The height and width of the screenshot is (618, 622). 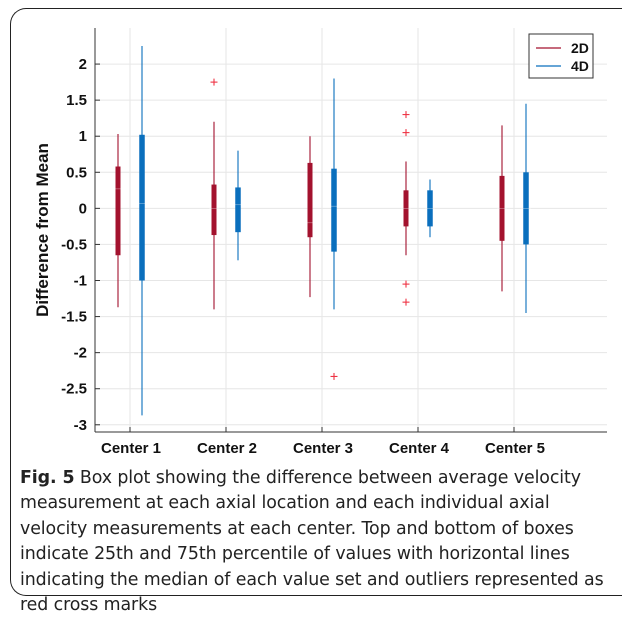 What do you see at coordinates (561, 56) in the screenshot?
I see `legend-box` at bounding box center [561, 56].